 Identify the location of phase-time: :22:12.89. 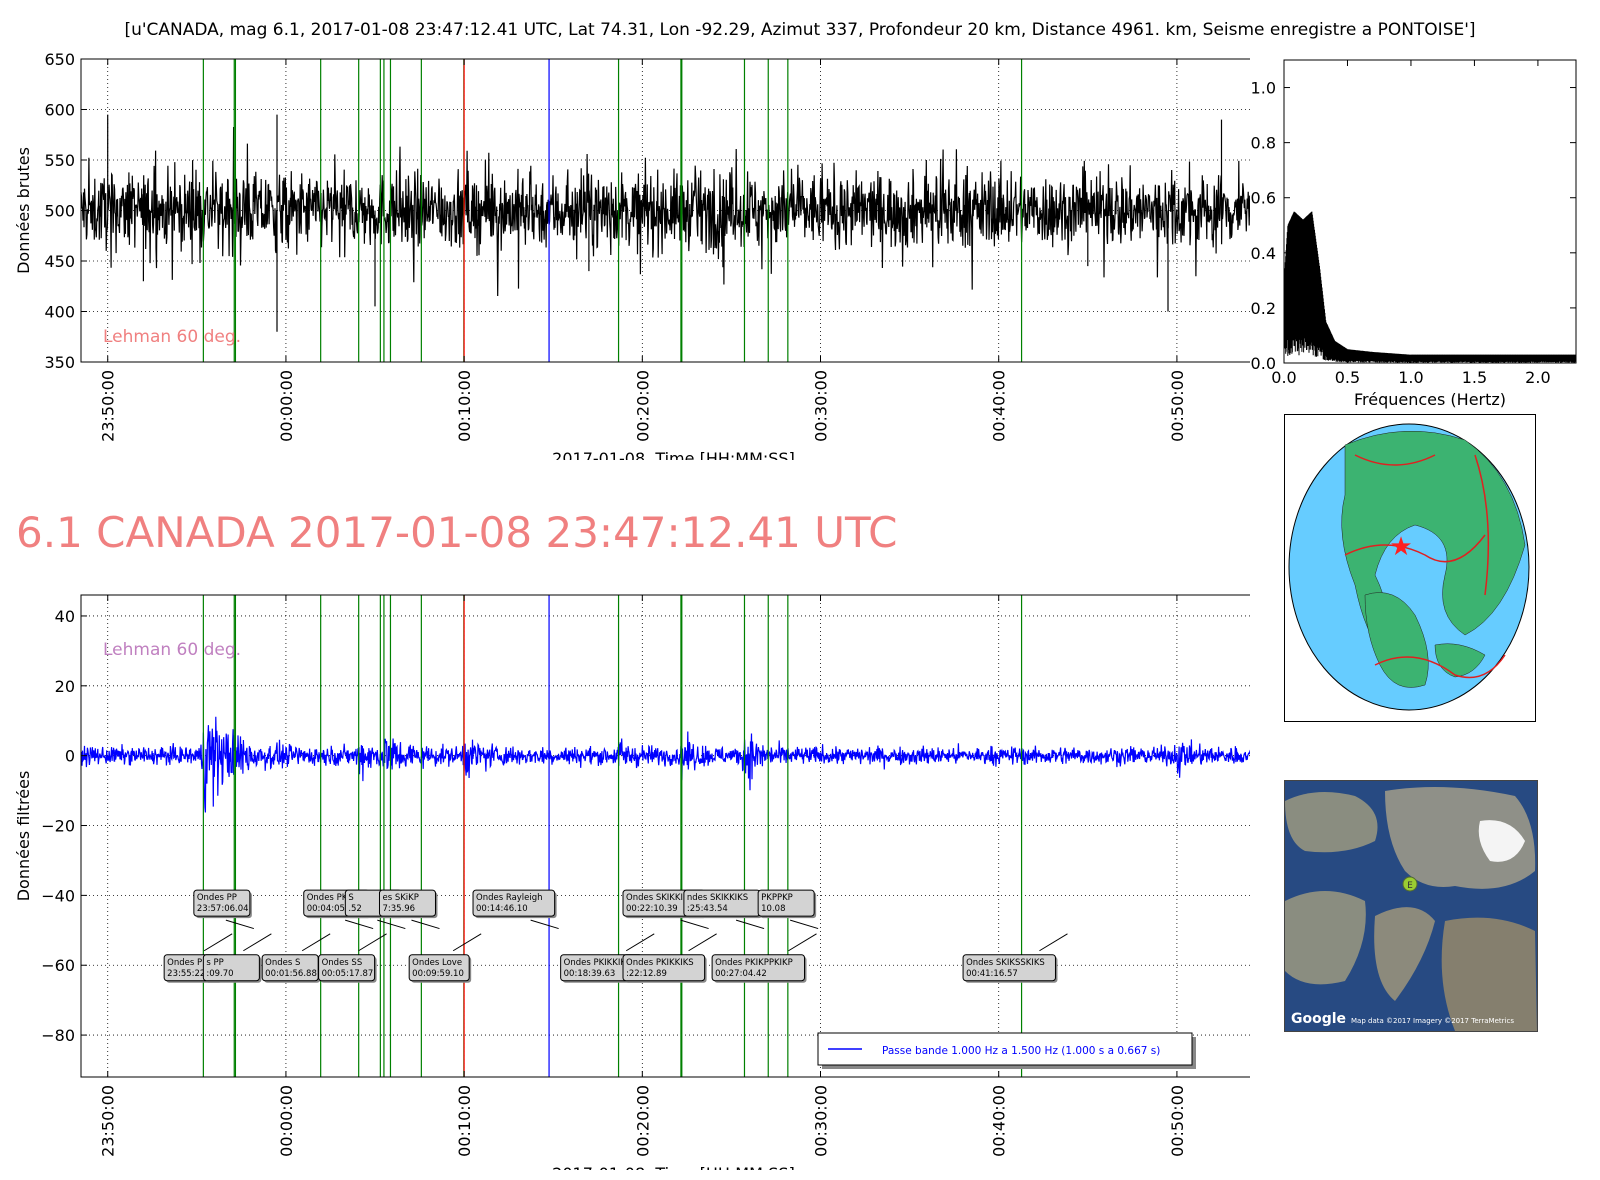
(646, 974).